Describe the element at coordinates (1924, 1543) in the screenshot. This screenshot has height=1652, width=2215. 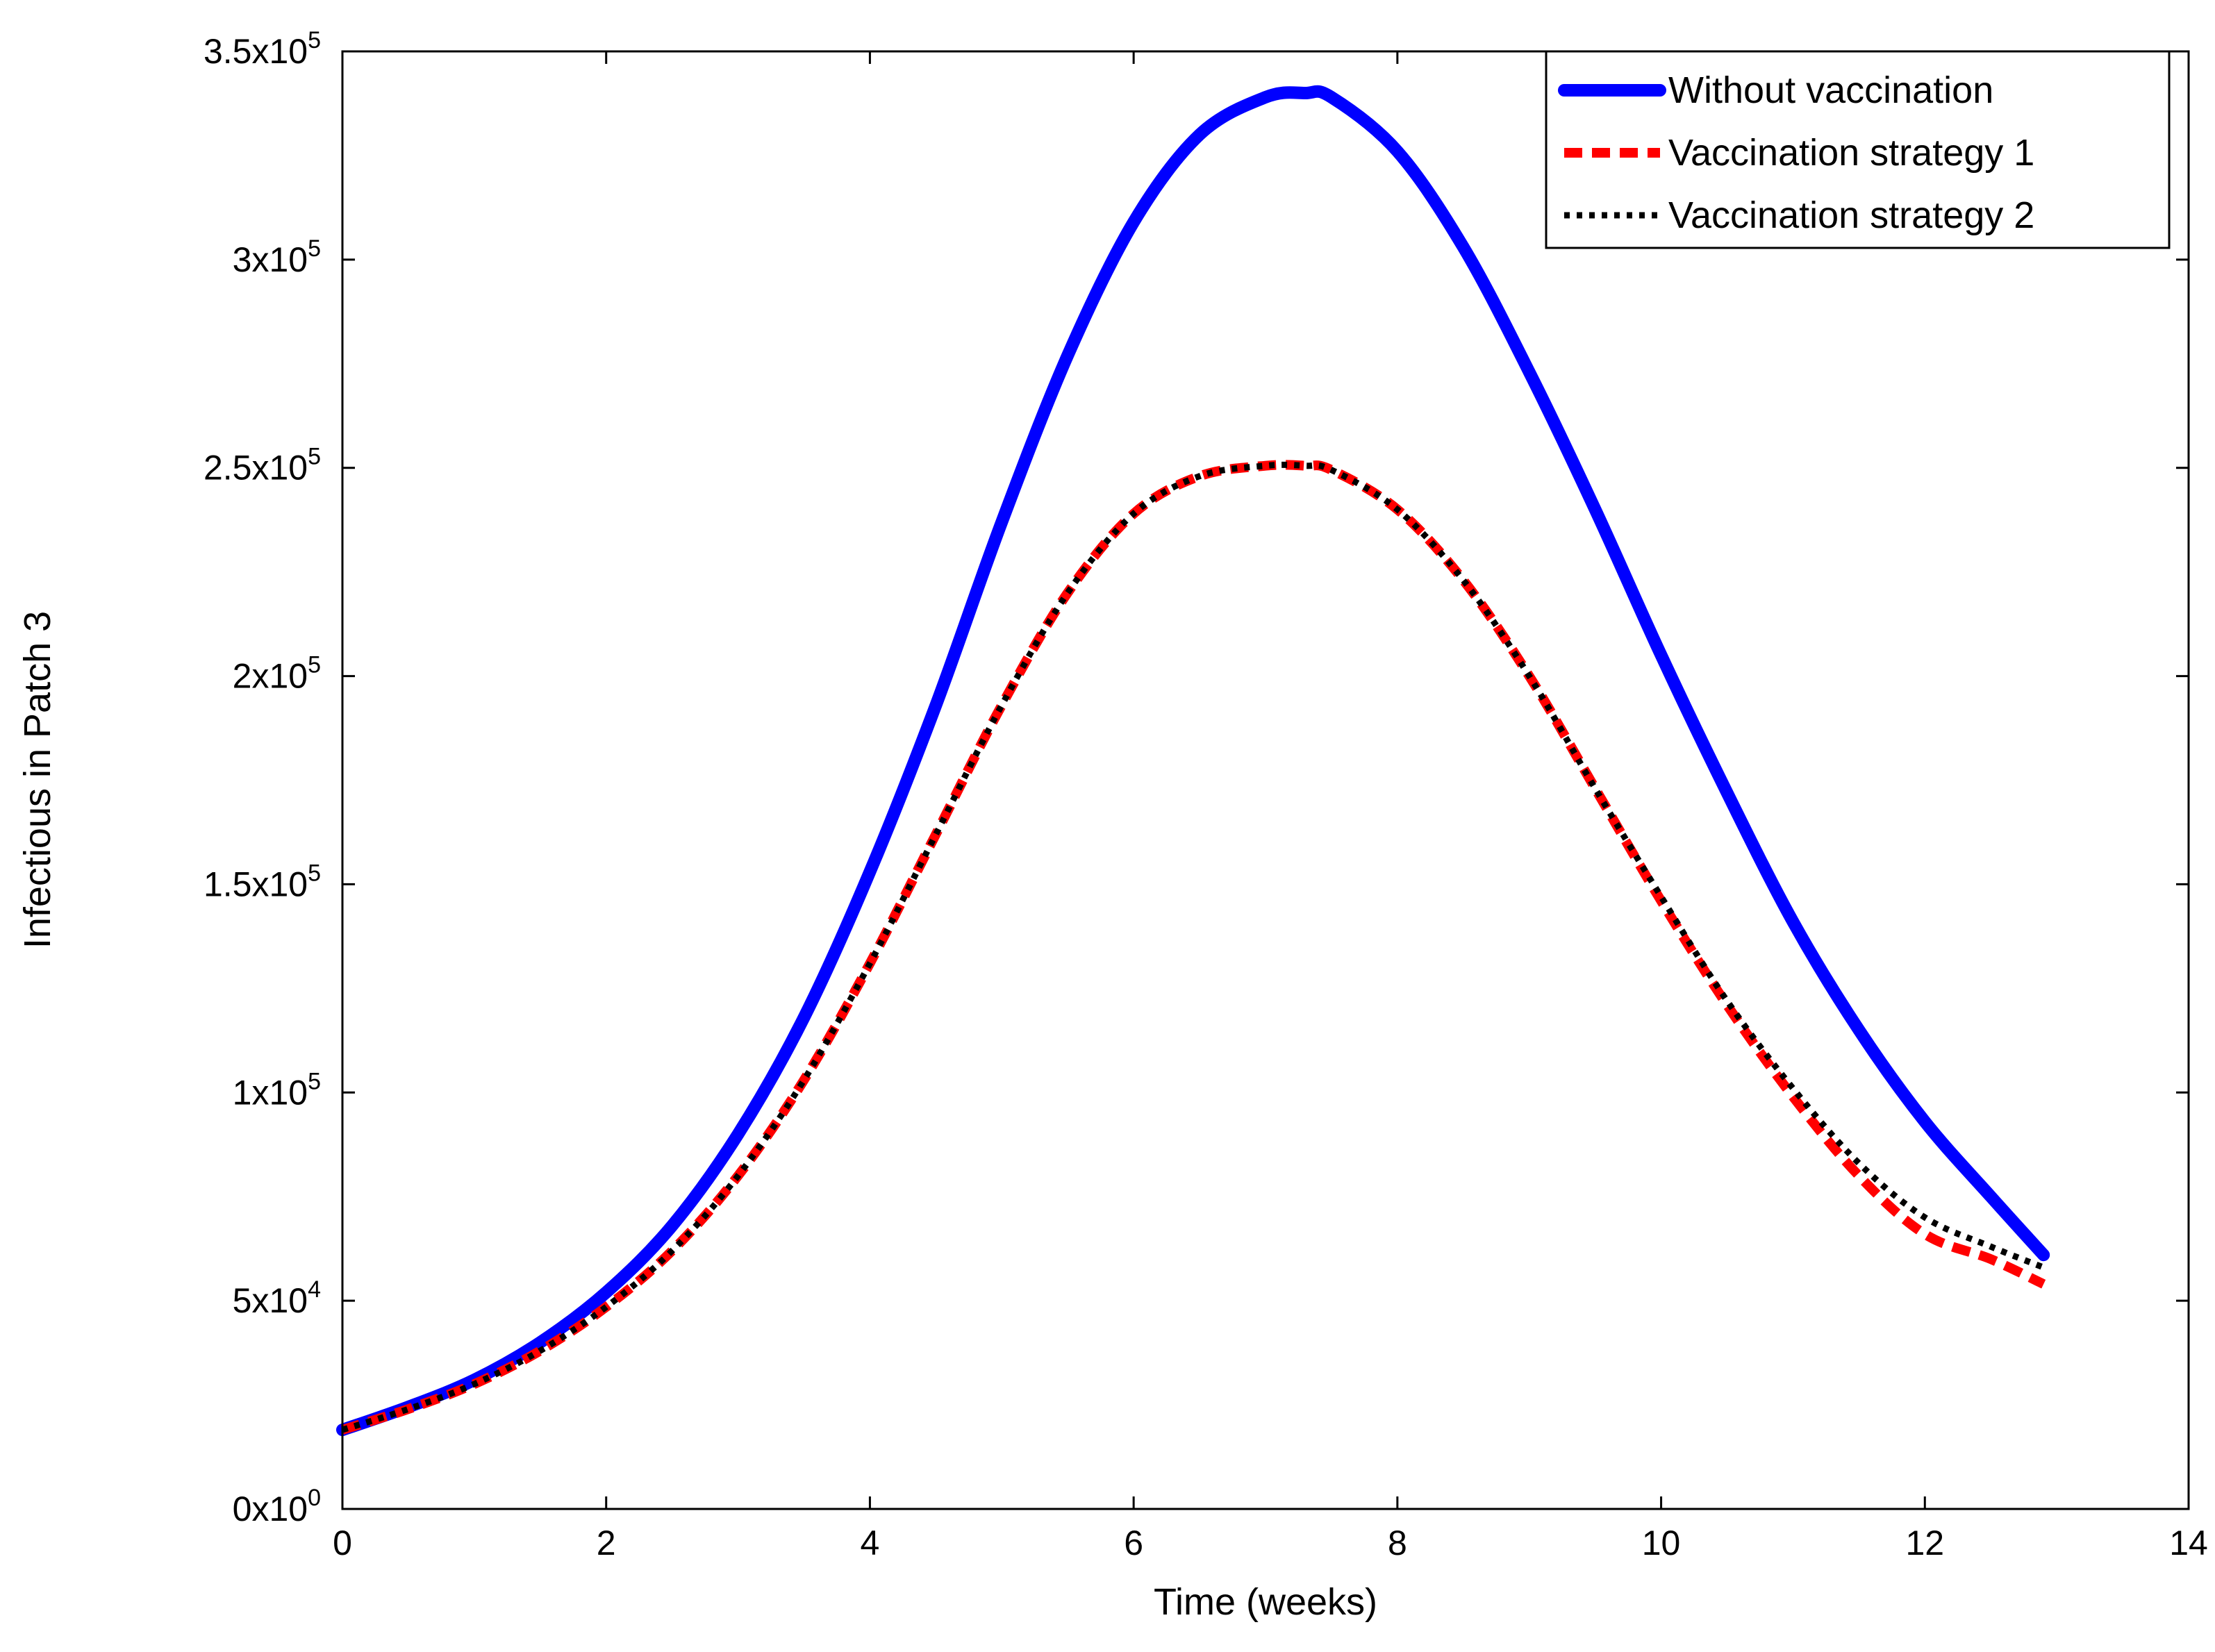
I see `x-tick-label: 12` at that location.